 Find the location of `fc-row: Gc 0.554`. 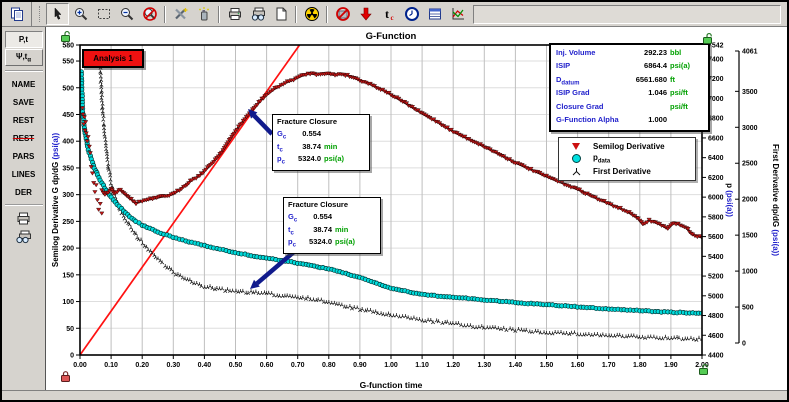

fc-row: Gc 0.554 is located at coordinates (332, 218).